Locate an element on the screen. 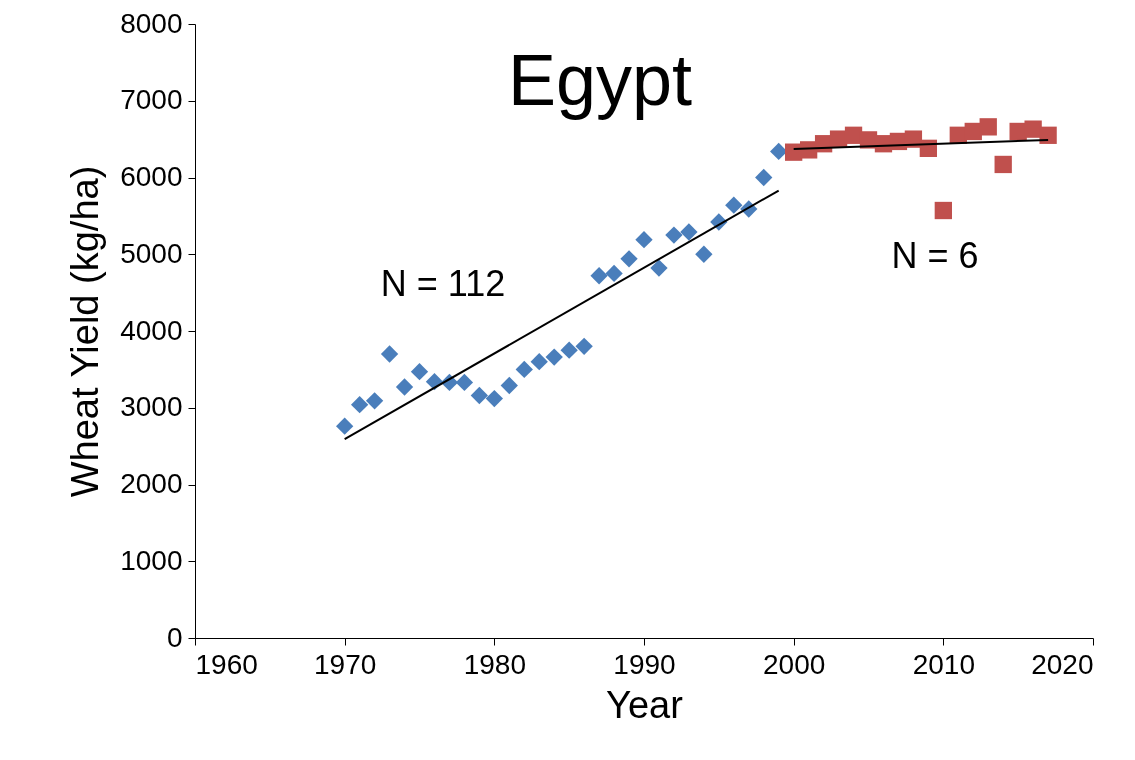  x-axis-title: Year is located at coordinates (645, 704).